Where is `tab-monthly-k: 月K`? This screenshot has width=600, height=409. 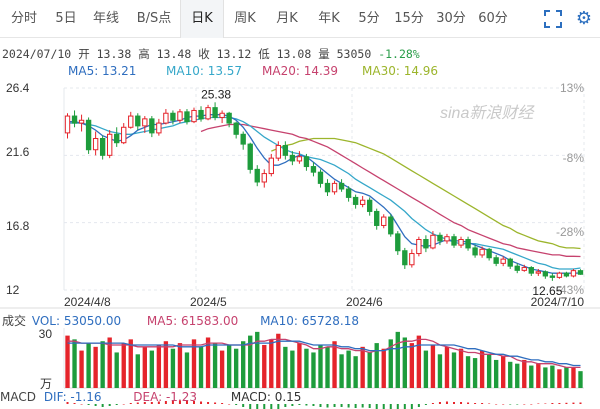 tab-monthly-k: 月K is located at coordinates (287, 18).